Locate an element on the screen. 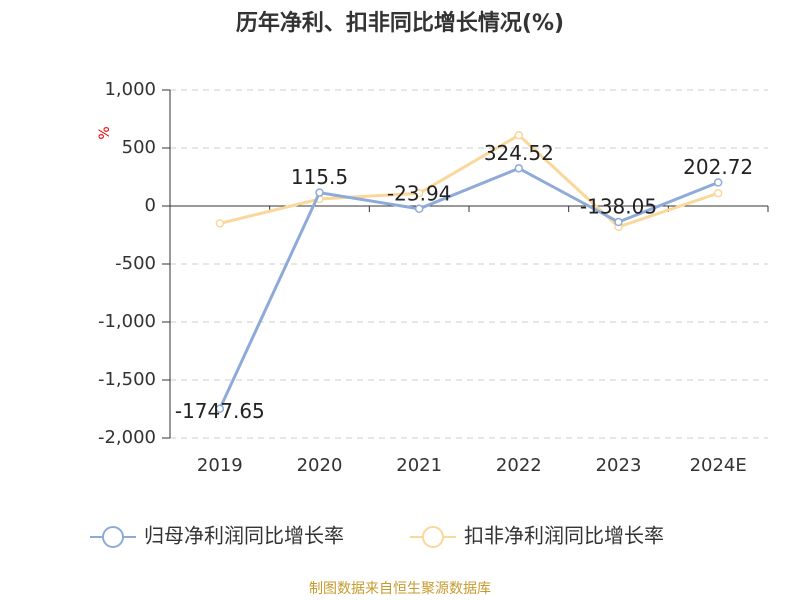 The image size is (800, 600). data-label: -23.94 is located at coordinates (419, 193).